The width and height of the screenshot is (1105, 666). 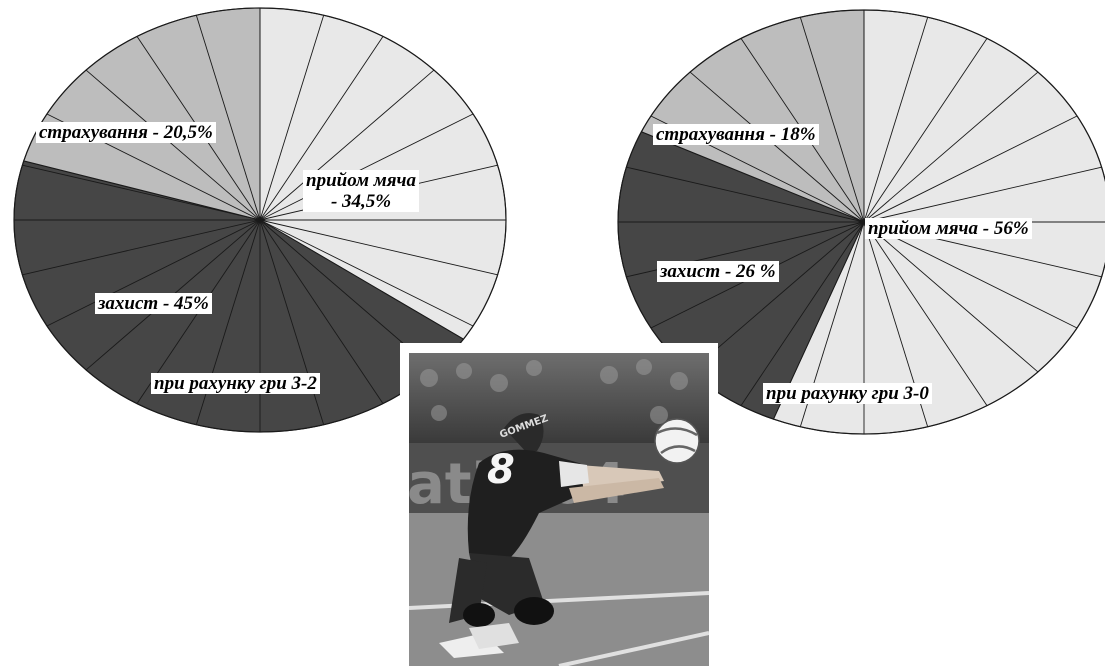 I want to click on pie1-label-priyom-line2: - 34,5%, so click(x=361, y=201).